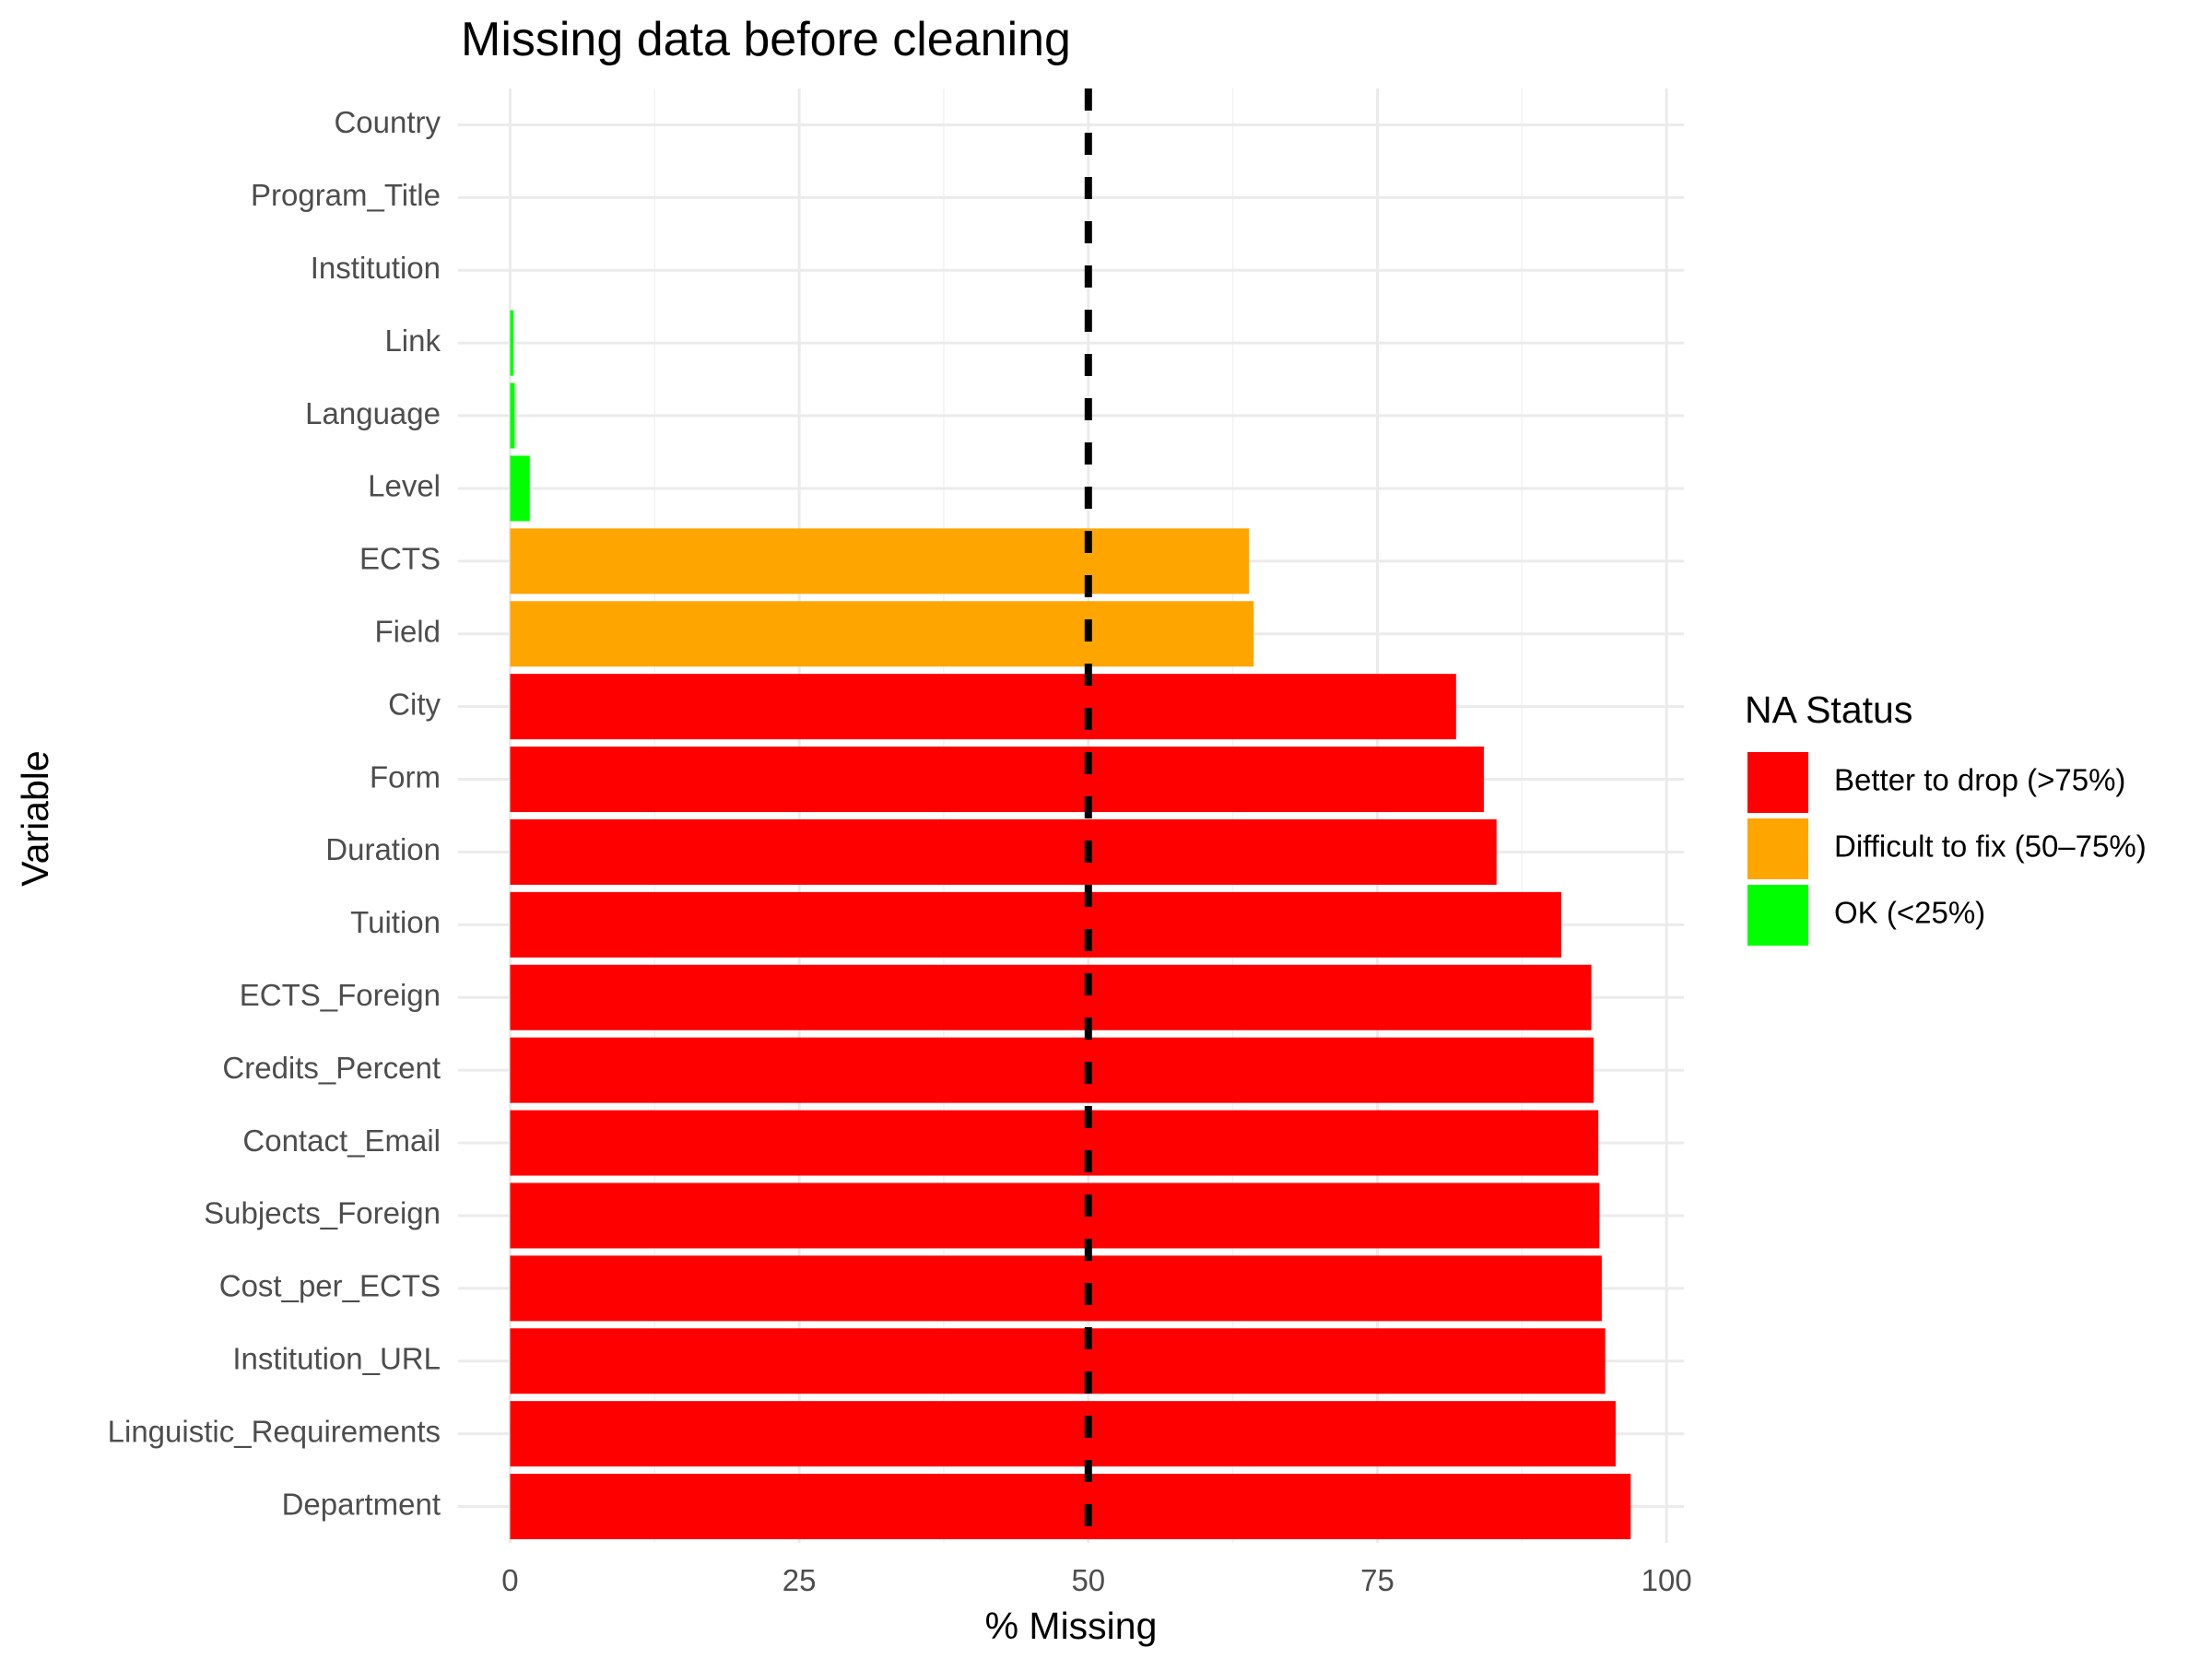 The height and width of the screenshot is (1659, 2212). Describe the element at coordinates (330, 1286) in the screenshot. I see `y-tick-label: Cost_per_ECTS` at that location.